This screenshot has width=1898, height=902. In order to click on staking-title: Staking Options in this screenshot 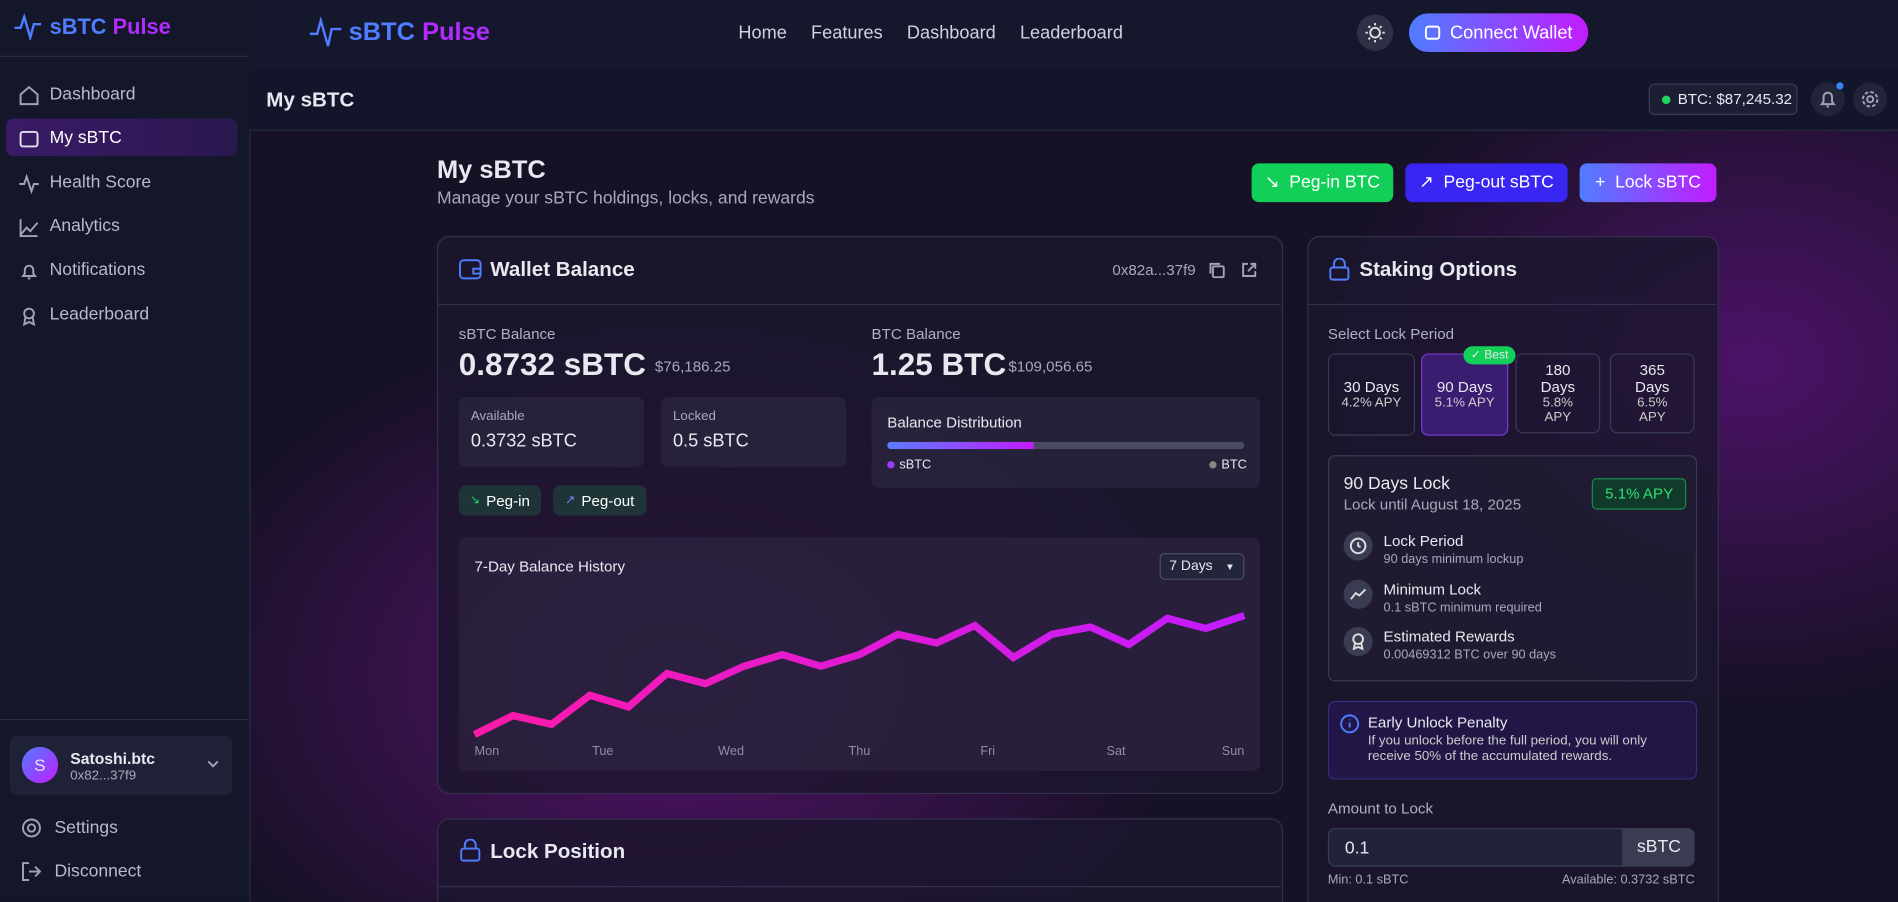, I will do `click(1438, 269)`.